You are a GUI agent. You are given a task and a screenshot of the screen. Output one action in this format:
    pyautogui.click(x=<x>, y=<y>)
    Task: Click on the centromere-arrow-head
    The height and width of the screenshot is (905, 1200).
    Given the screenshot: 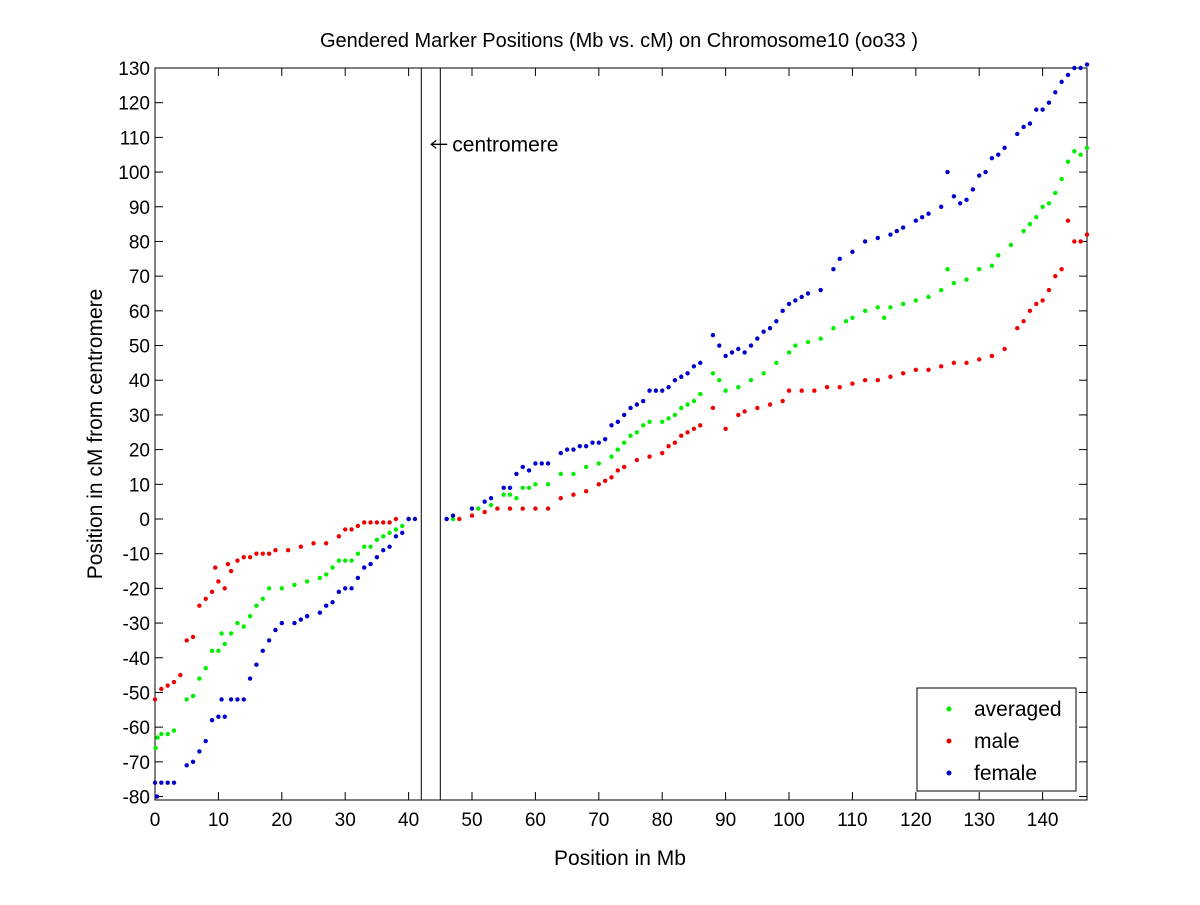 What is the action you would take?
    pyautogui.click(x=433, y=144)
    